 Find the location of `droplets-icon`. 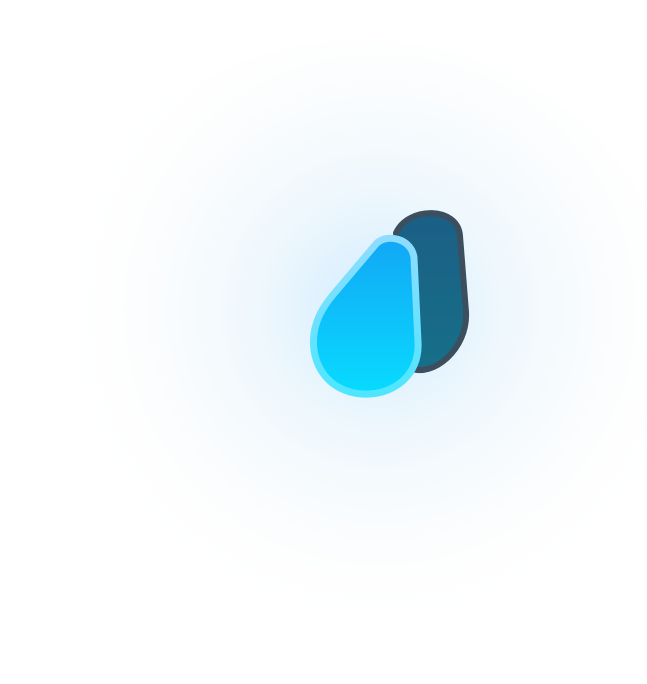

droplets-icon is located at coordinates (390, 304).